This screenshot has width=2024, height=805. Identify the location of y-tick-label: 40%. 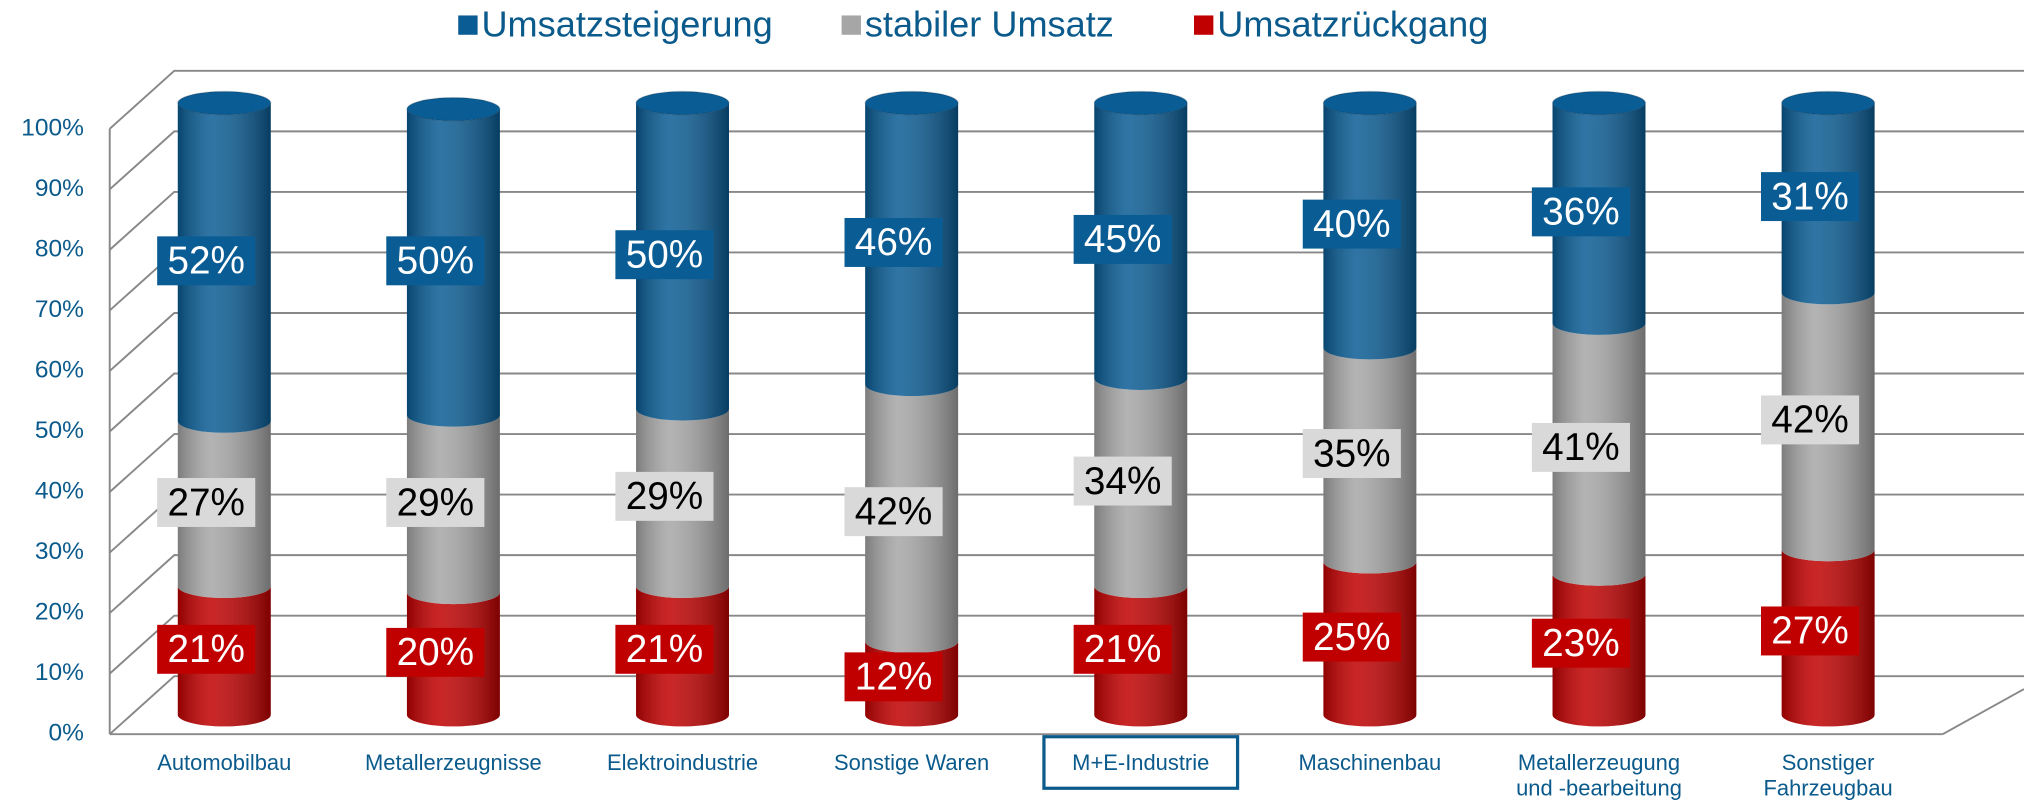
(59, 491).